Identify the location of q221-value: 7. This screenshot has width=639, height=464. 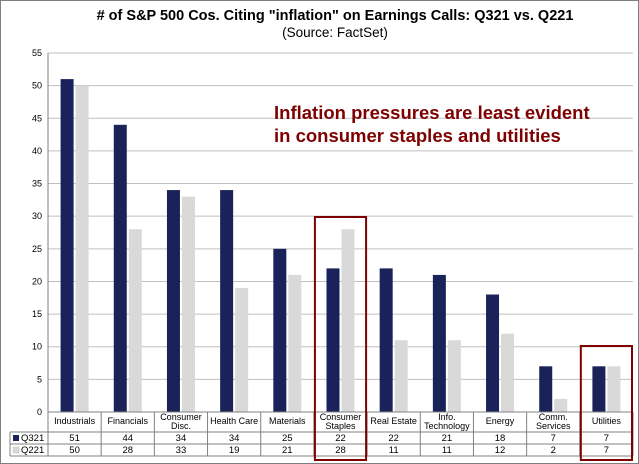
(606, 450).